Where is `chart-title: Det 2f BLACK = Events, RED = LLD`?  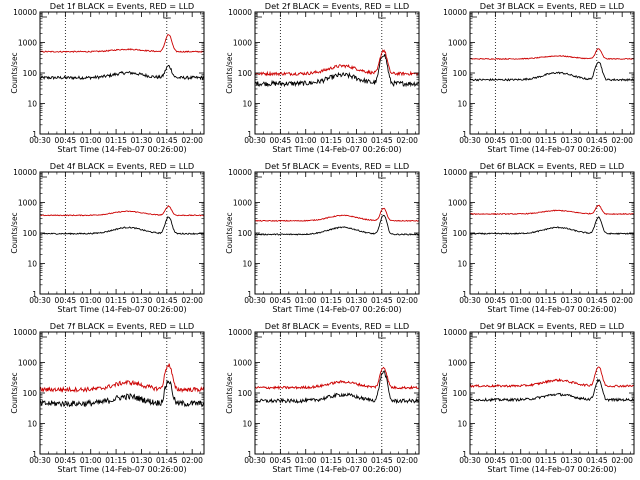
chart-title: Det 2f BLACK = Events, RED = LLD is located at coordinates (337, 6).